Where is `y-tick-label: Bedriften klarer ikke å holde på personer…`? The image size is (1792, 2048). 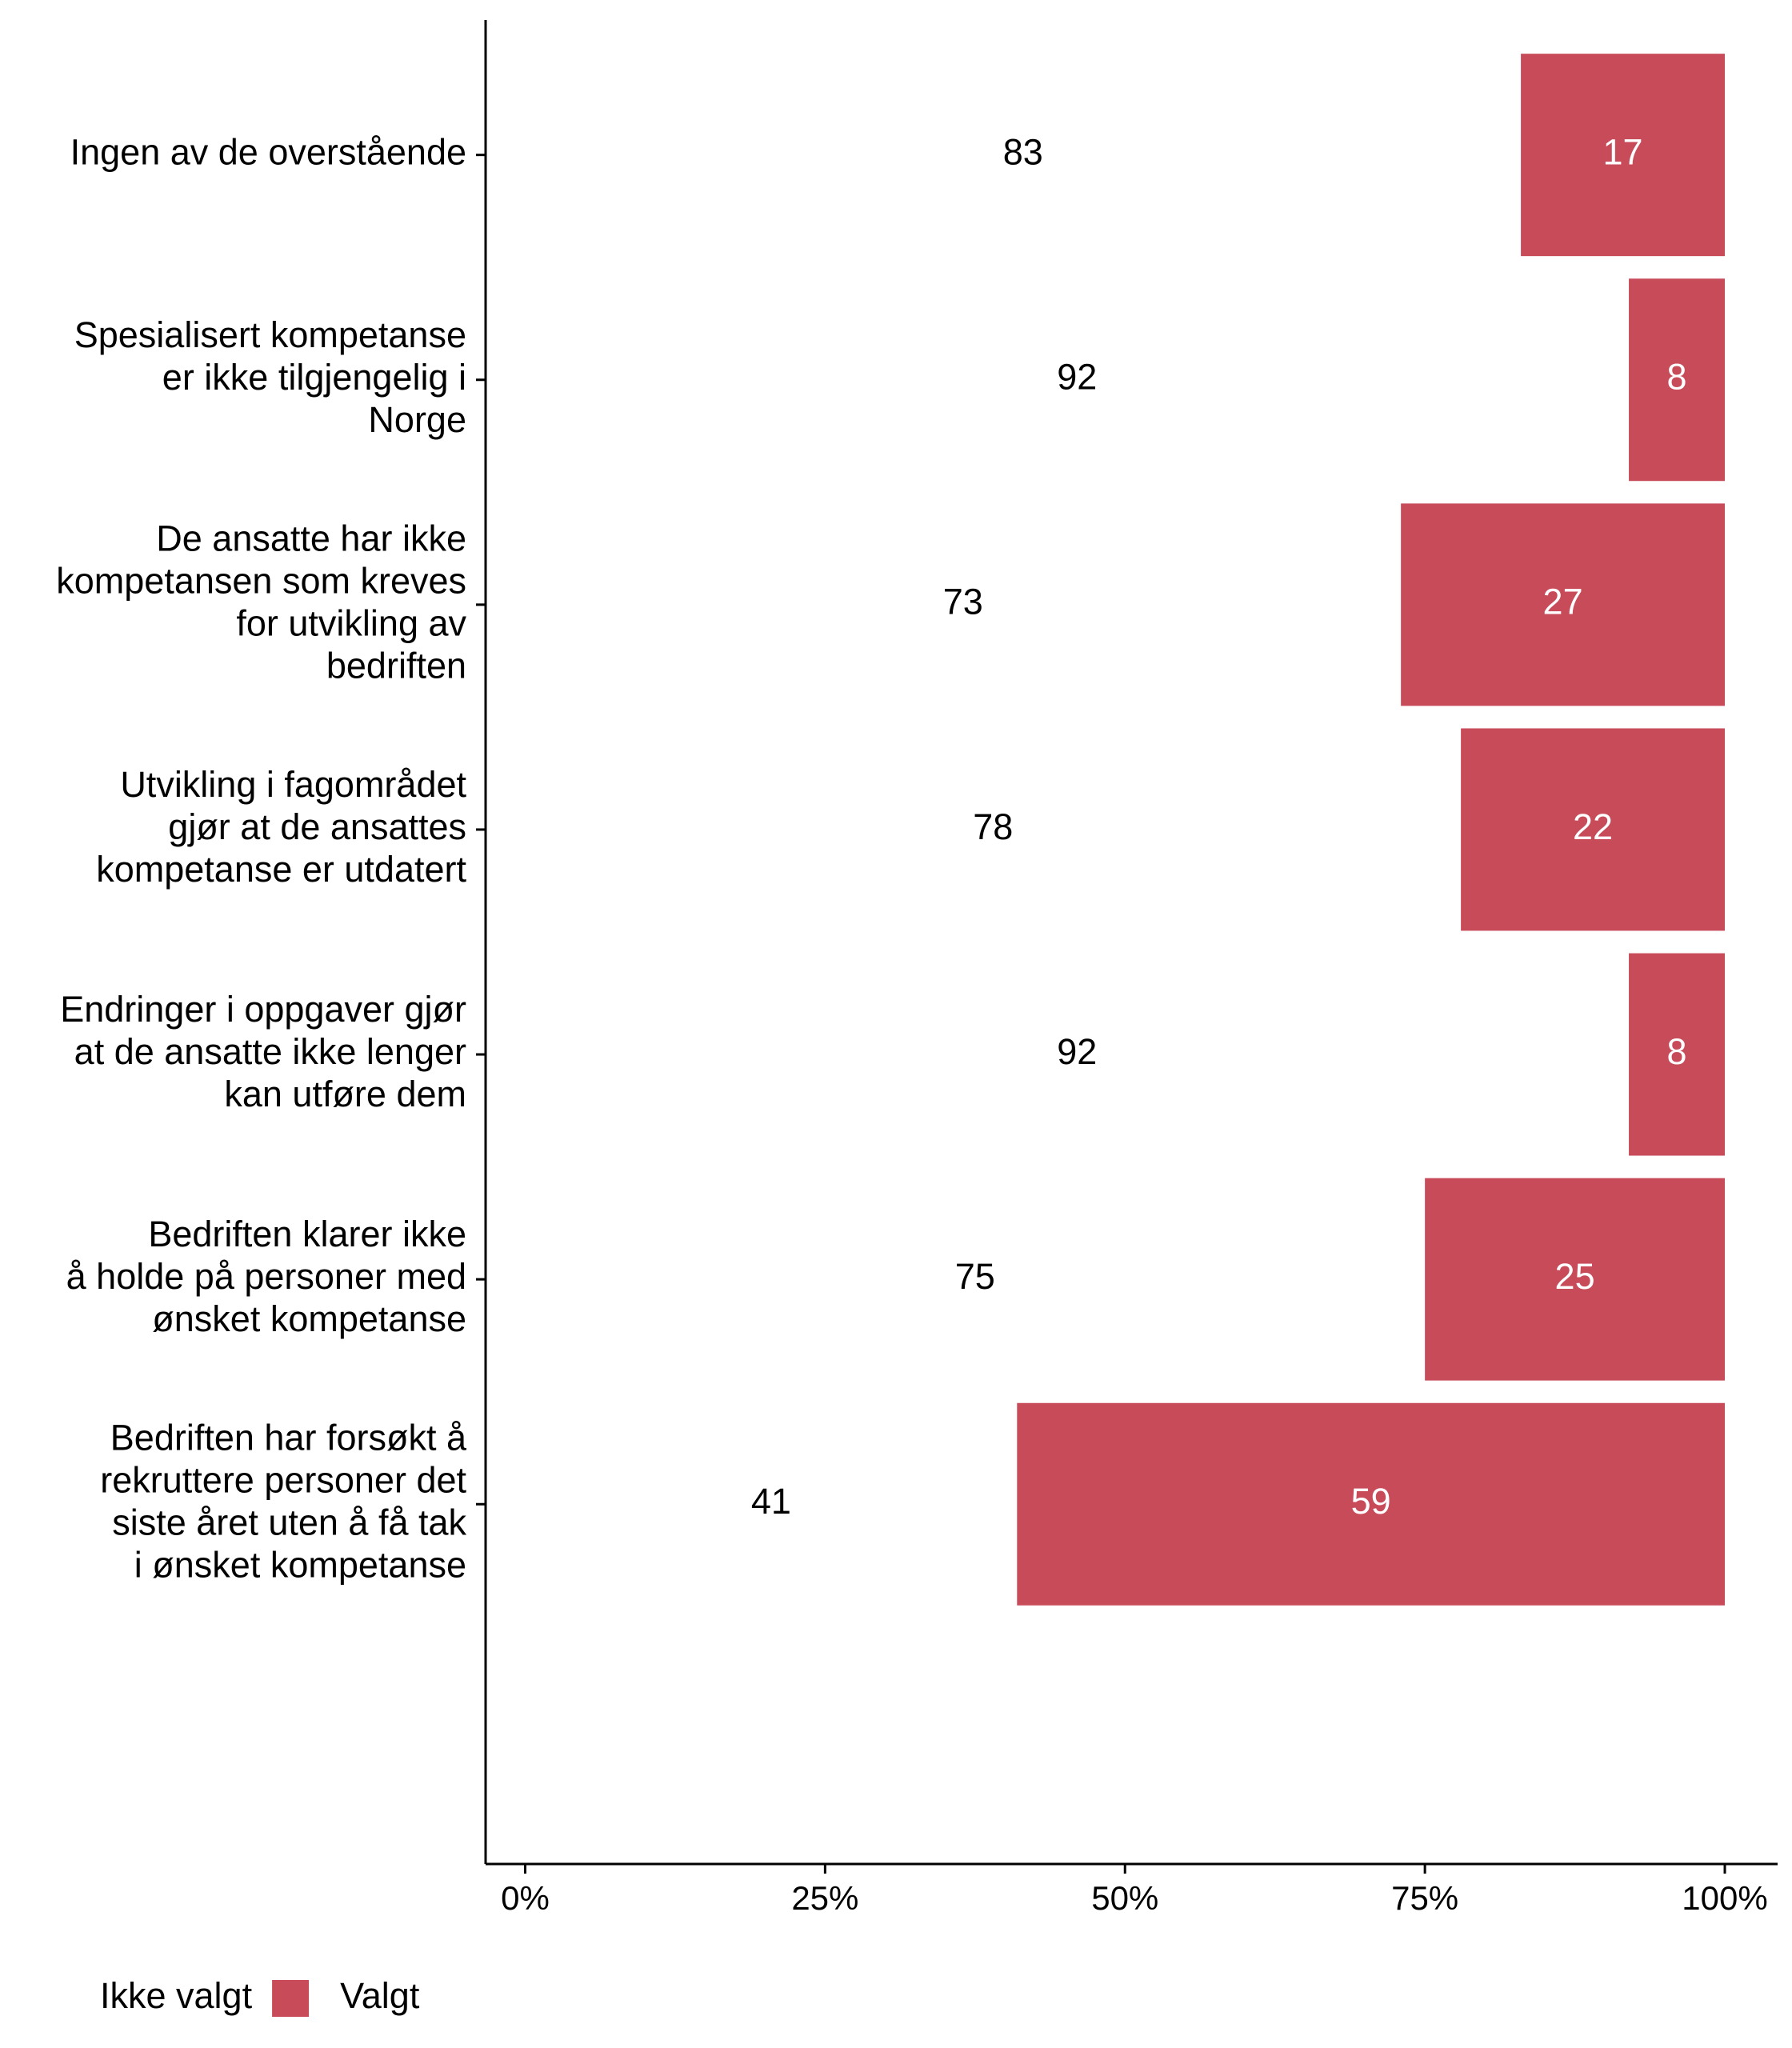
y-tick-label: Bedriften klarer ikke å holde på personer… is located at coordinates (266, 1276).